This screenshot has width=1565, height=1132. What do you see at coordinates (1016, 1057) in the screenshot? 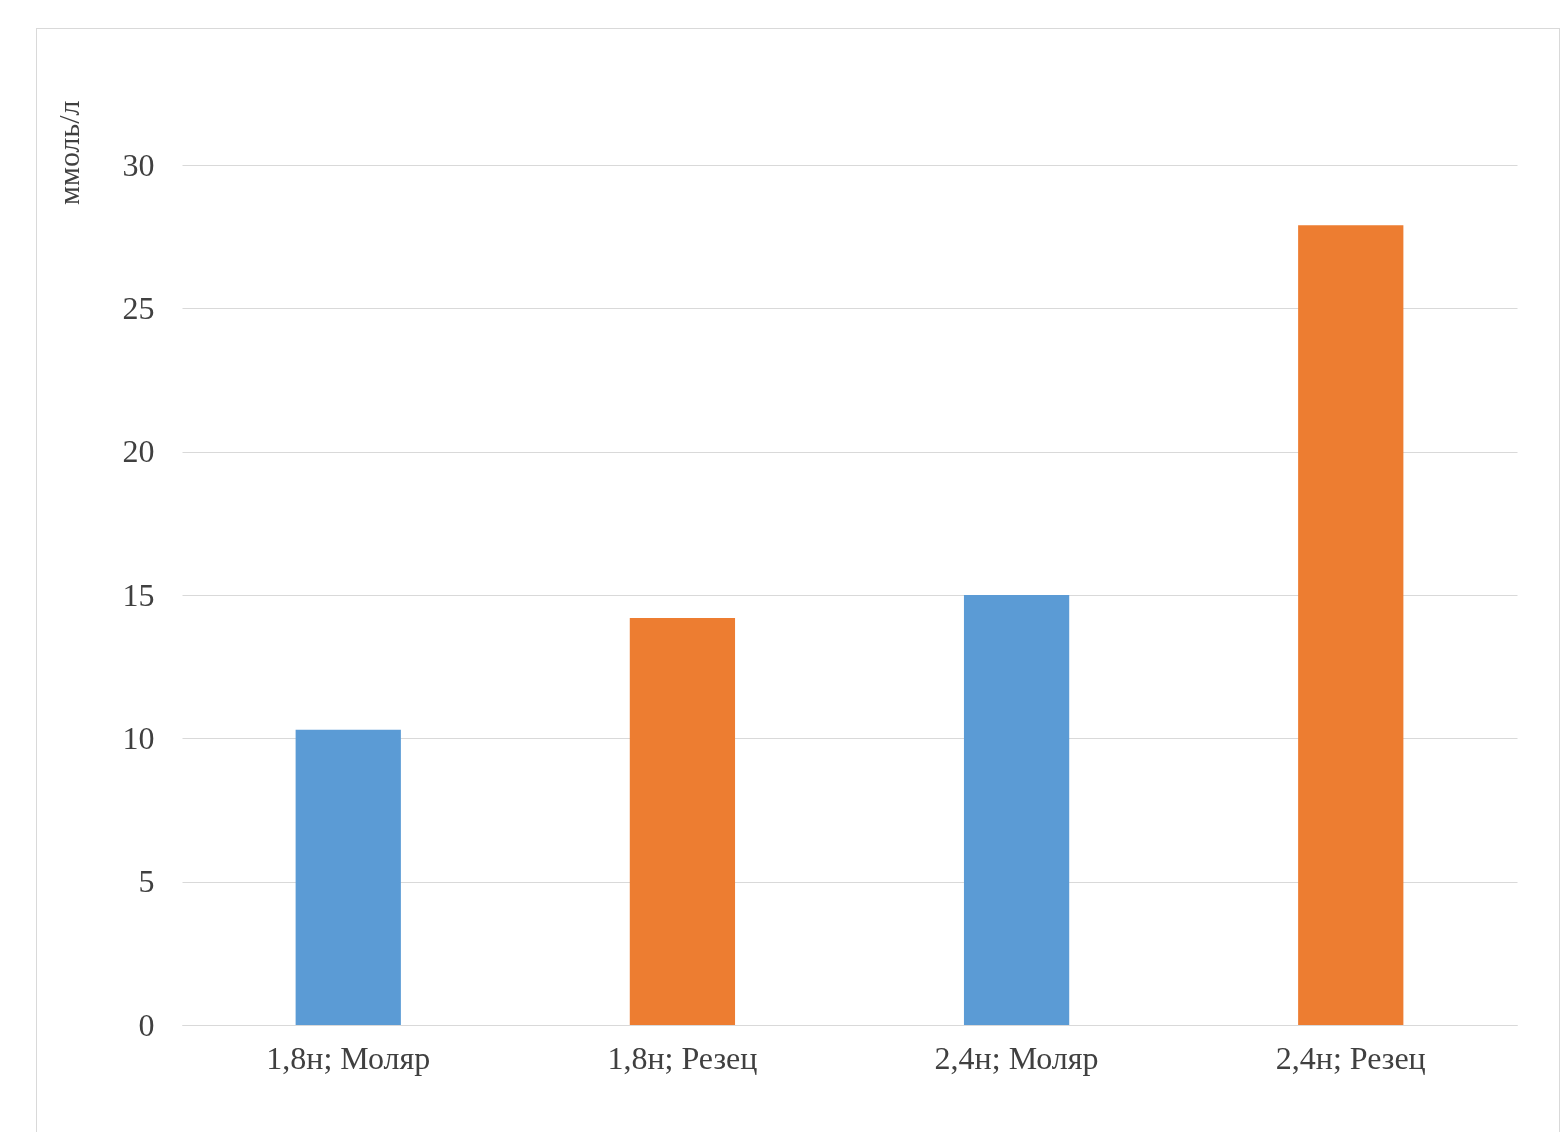
I see `x-tick-label: 2,4н; Моляр` at bounding box center [1016, 1057].